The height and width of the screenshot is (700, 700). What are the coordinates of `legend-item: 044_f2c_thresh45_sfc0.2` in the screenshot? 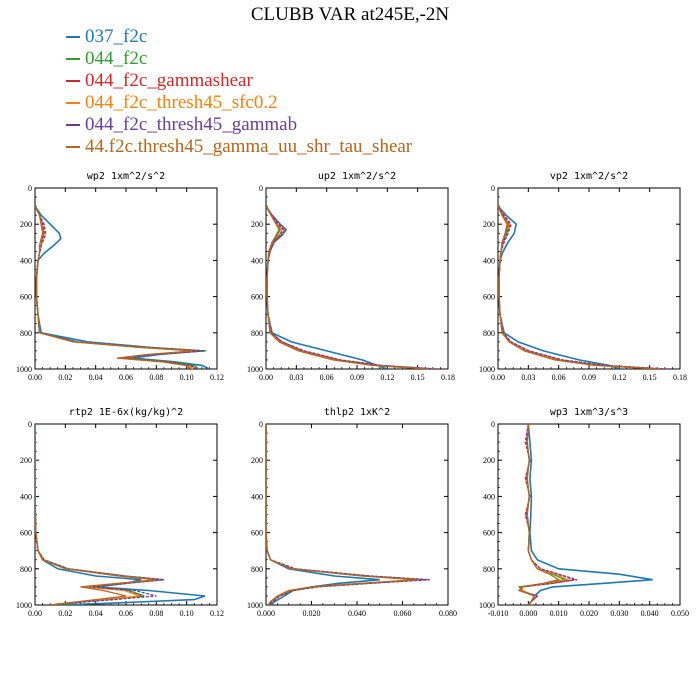 It's located at (239, 103).